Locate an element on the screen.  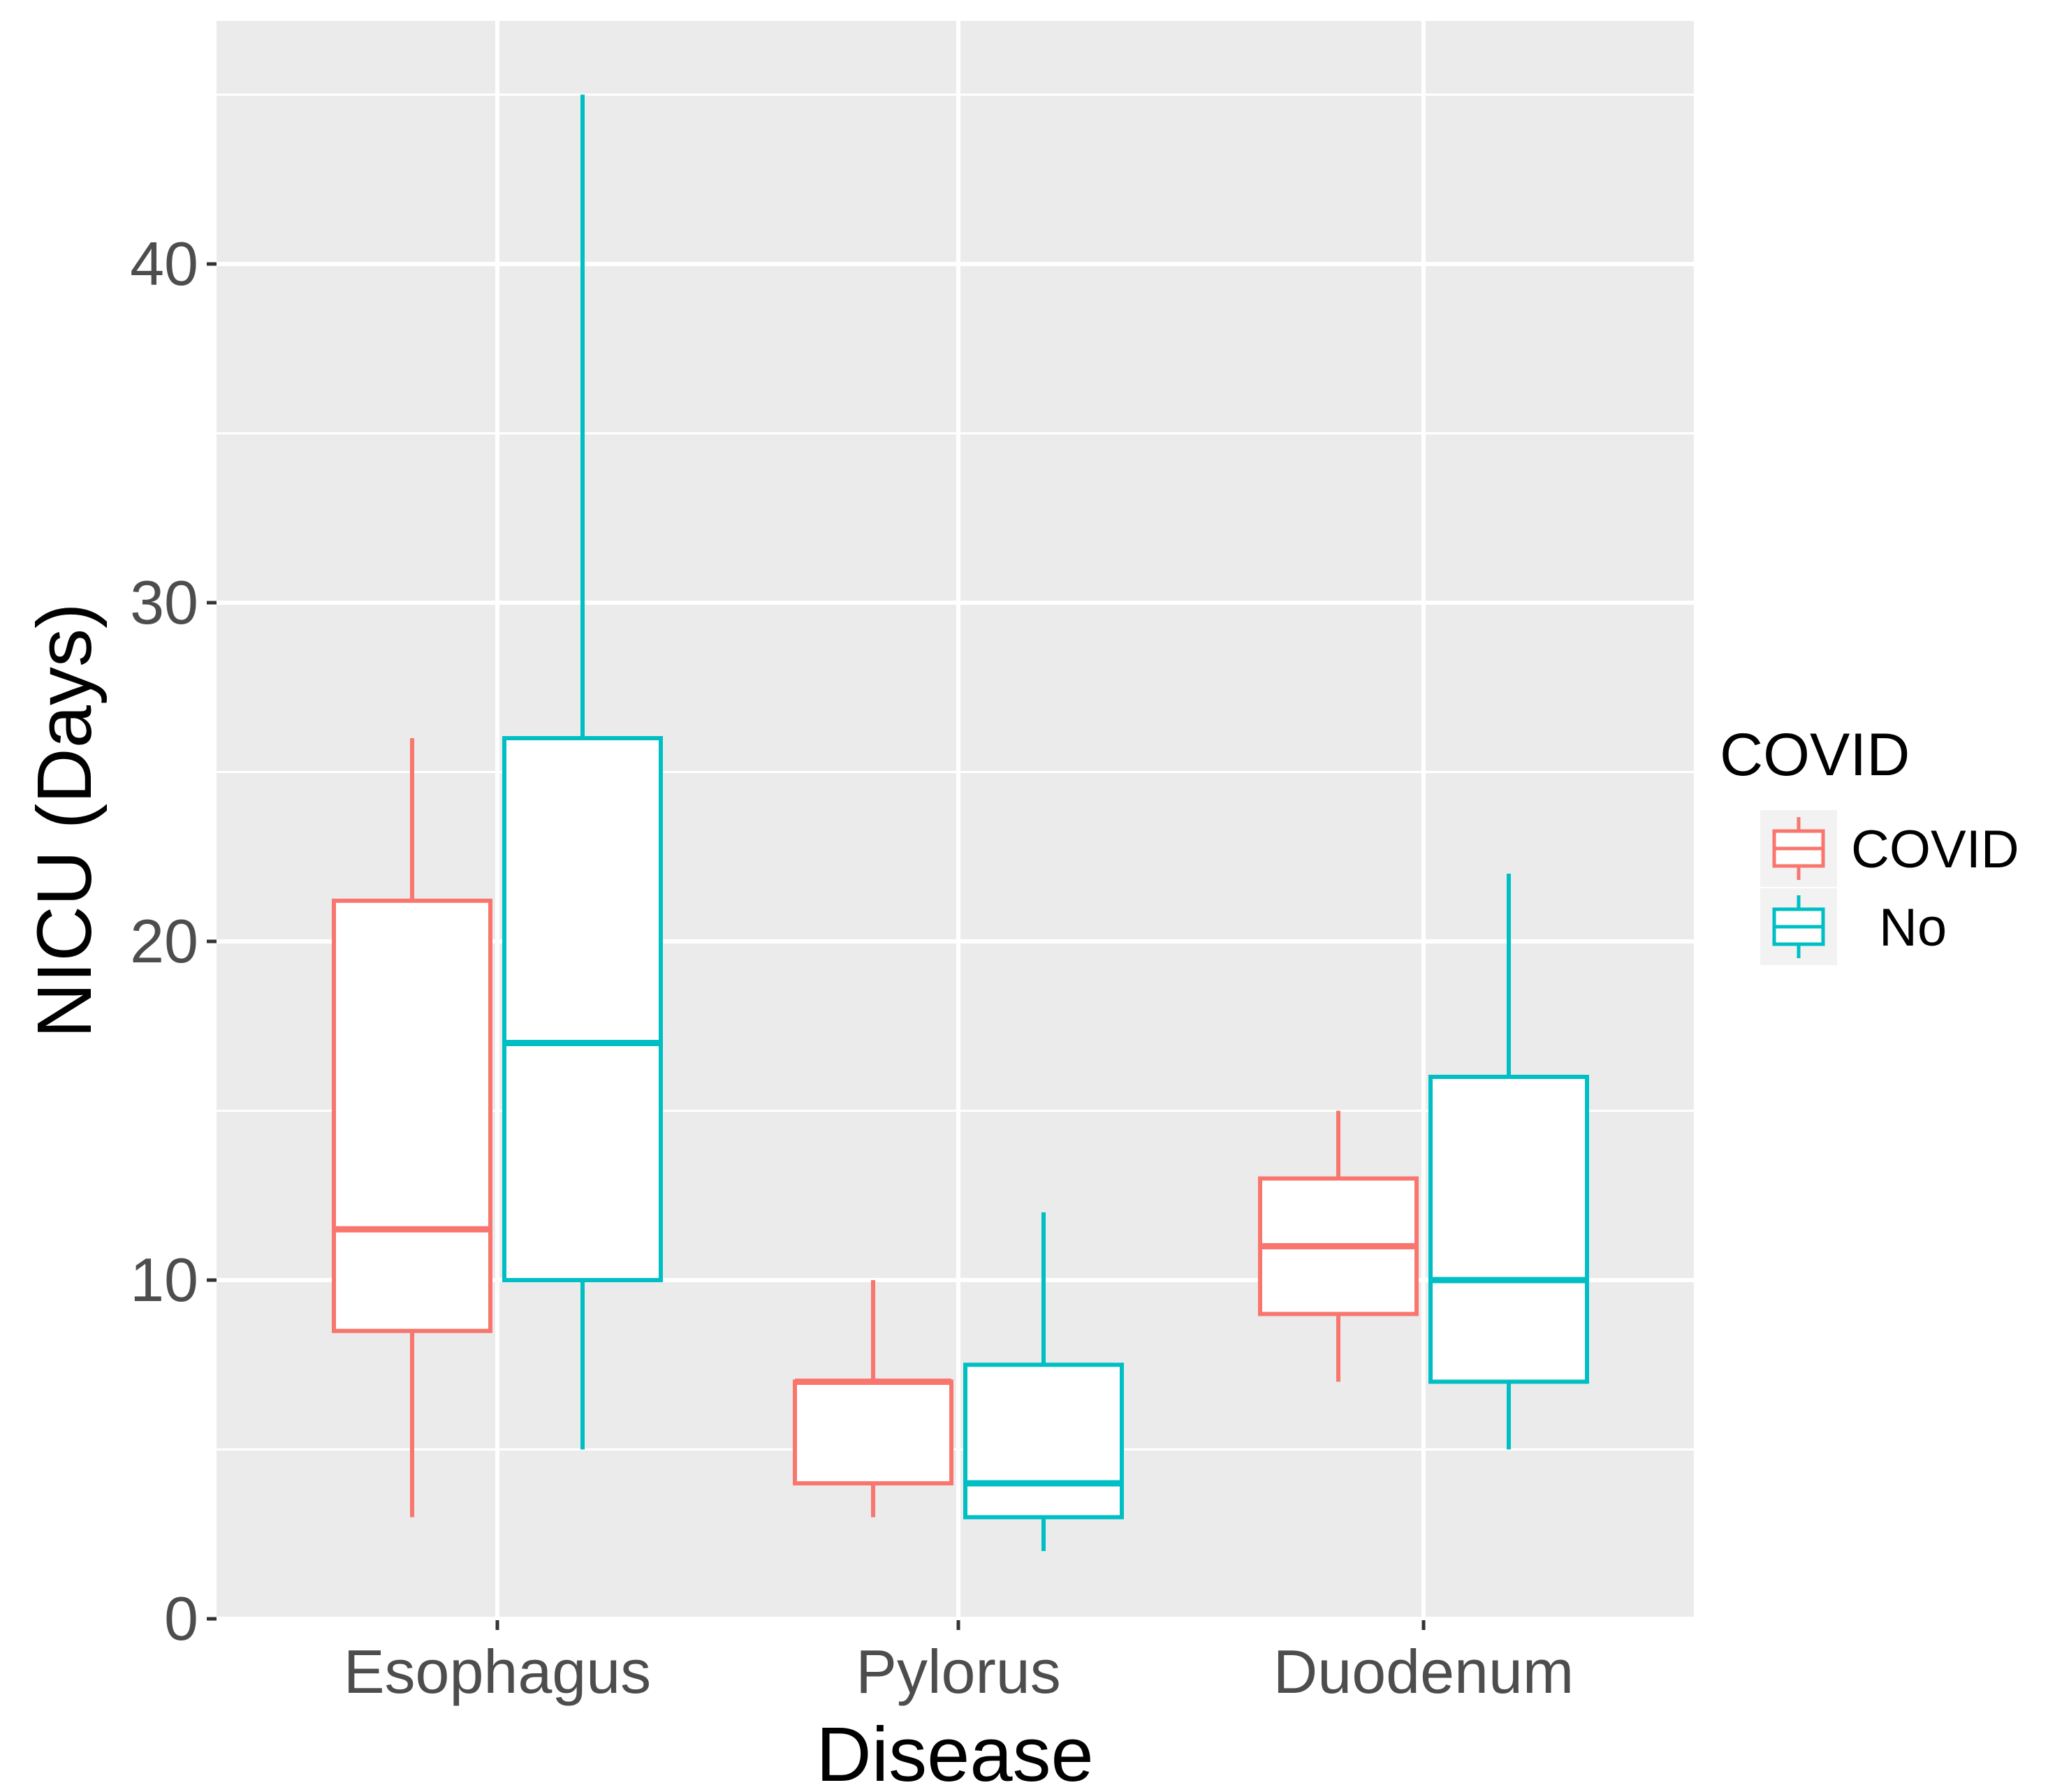
y-tick-label: 30 is located at coordinates (164, 602).